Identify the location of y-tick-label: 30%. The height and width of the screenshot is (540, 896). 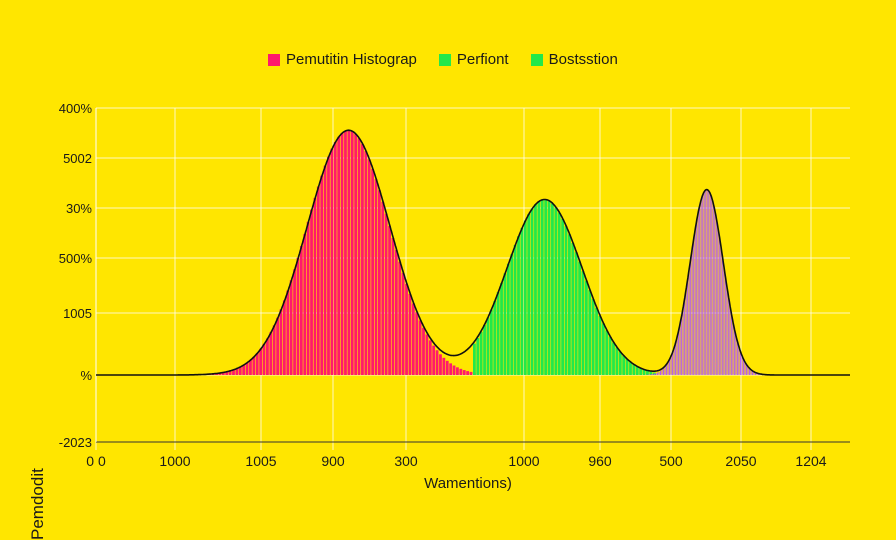
(79, 208).